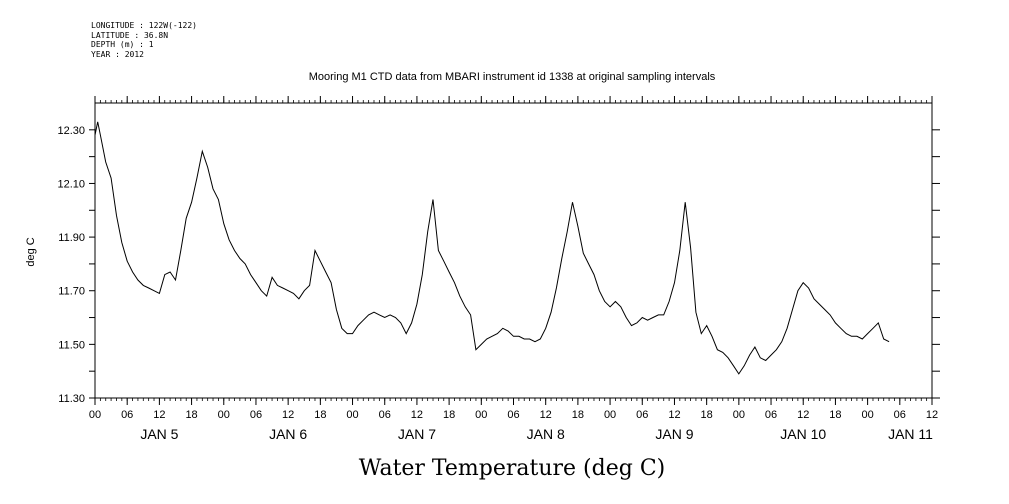 This screenshot has width=1009, height=504. What do you see at coordinates (546, 434) in the screenshot?
I see `x-date-label: JAN 8` at bounding box center [546, 434].